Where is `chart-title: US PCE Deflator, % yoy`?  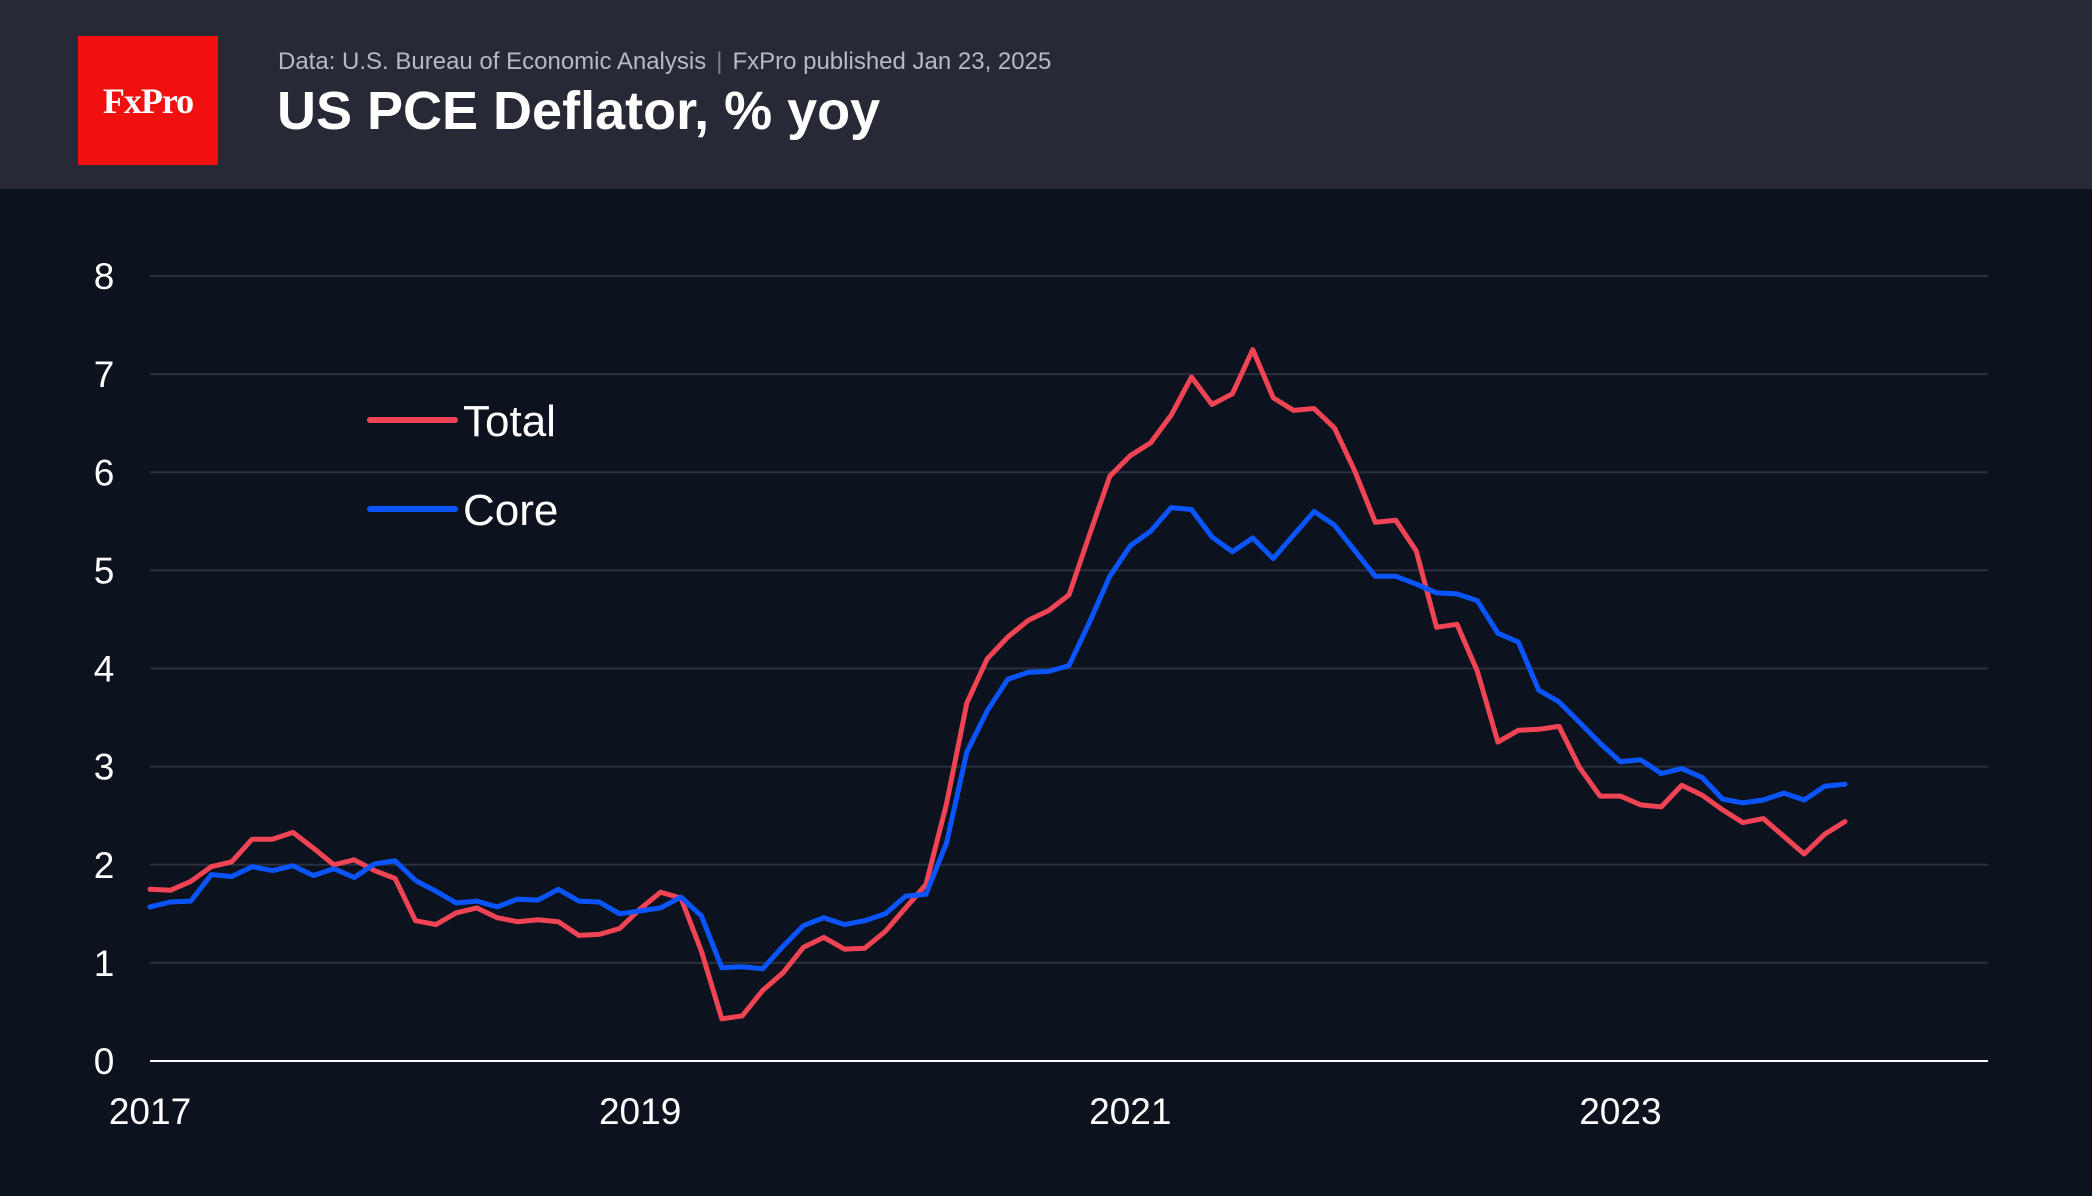 chart-title: US PCE Deflator, % yoy is located at coordinates (579, 111).